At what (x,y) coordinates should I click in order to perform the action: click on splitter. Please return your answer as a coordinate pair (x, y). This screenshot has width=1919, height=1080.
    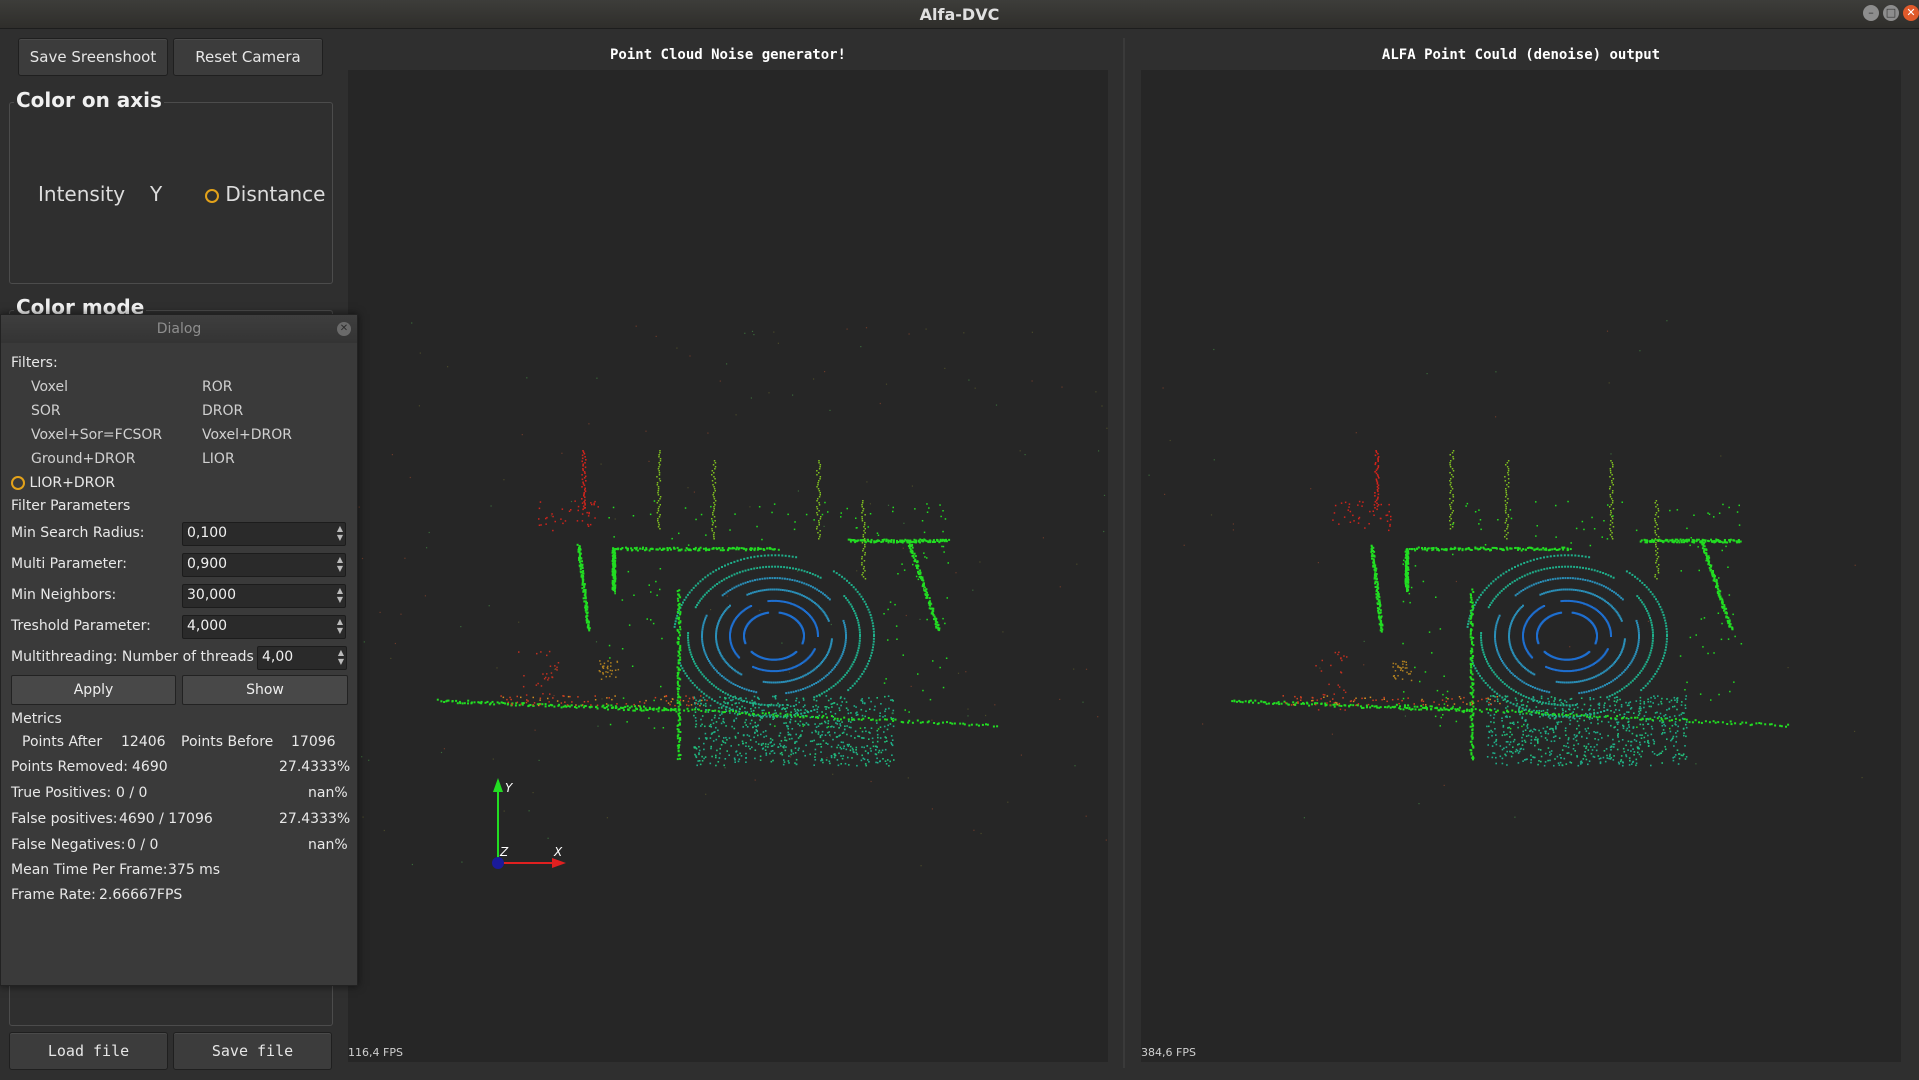
    Looking at the image, I should click on (1124, 553).